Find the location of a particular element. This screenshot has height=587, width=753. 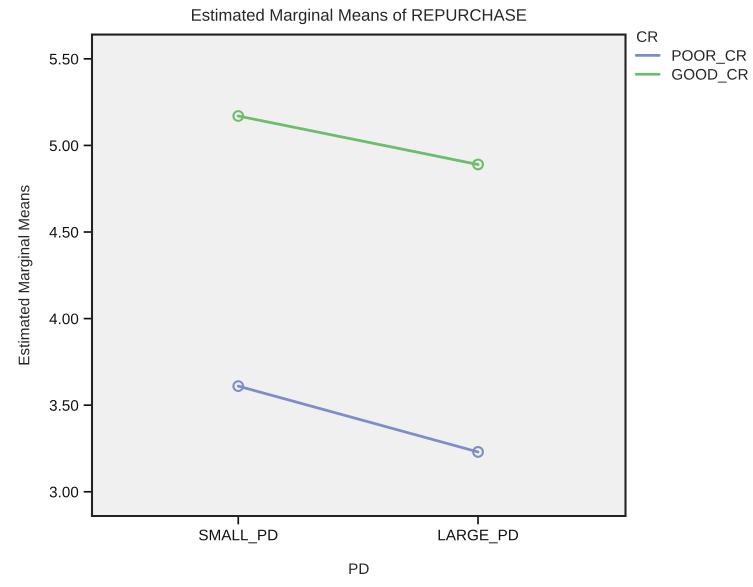

legend-title: CR is located at coordinates (647, 36).